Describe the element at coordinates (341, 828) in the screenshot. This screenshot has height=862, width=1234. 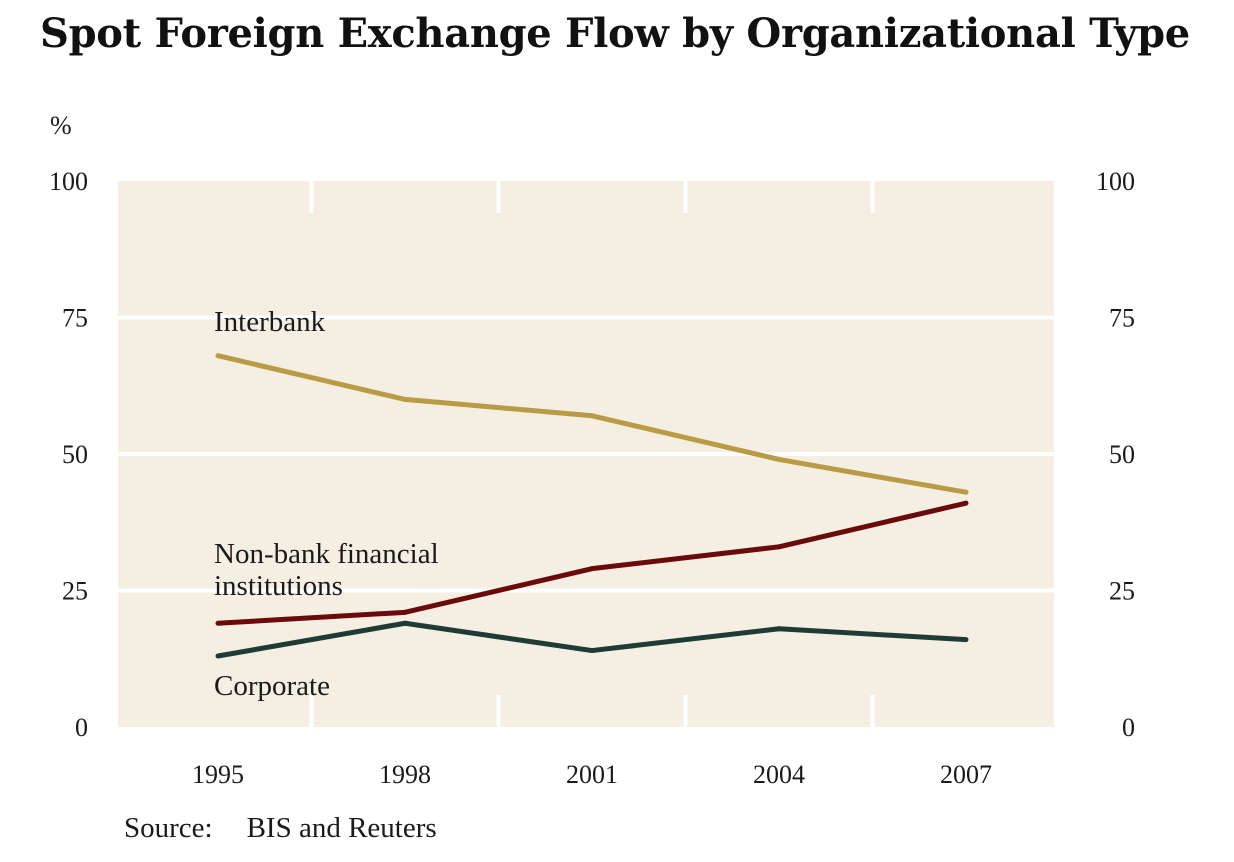
I see `source-value: BIS and Reuters` at that location.